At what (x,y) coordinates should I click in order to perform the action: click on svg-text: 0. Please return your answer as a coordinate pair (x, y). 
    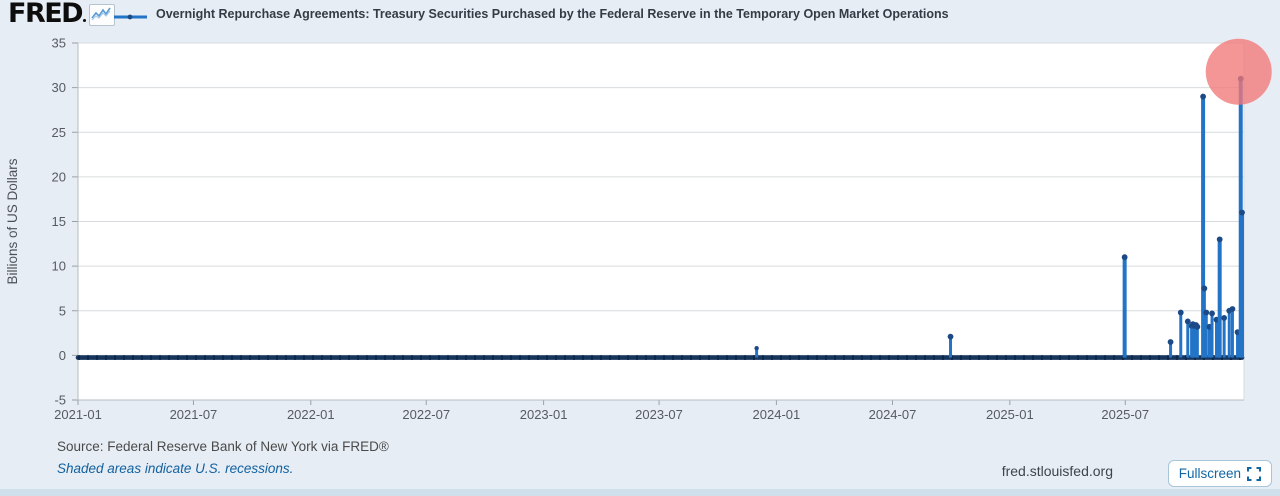
    Looking at the image, I should click on (62, 355).